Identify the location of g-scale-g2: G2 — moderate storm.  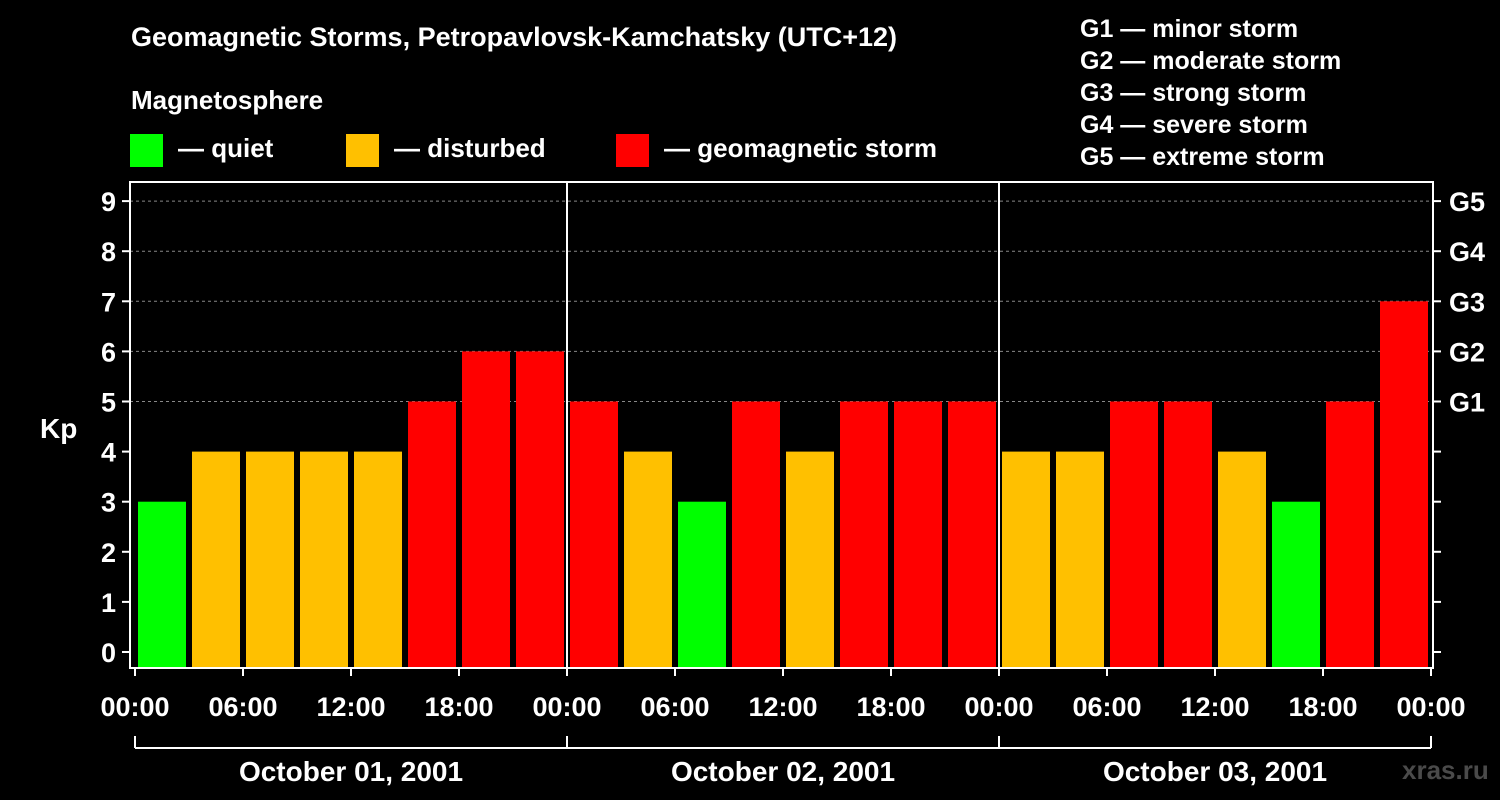
(1211, 61).